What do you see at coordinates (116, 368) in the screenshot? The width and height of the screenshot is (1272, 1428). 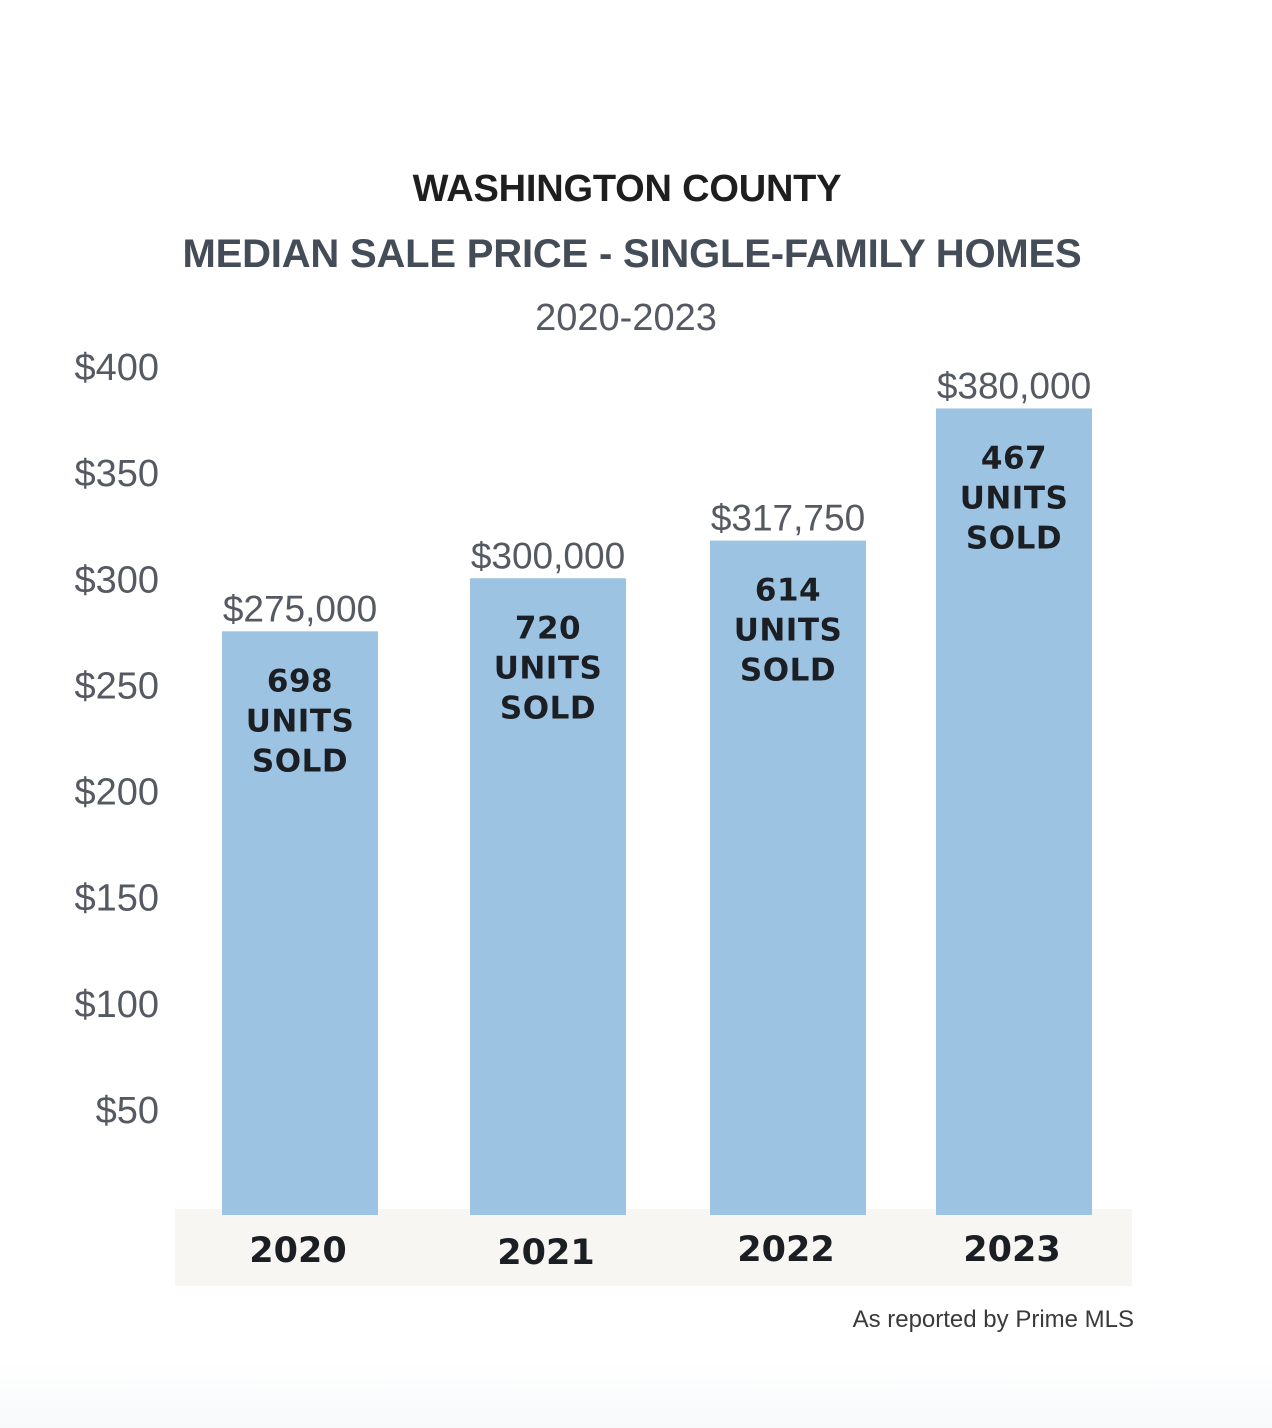 I see `y-tick-label: $400` at bounding box center [116, 368].